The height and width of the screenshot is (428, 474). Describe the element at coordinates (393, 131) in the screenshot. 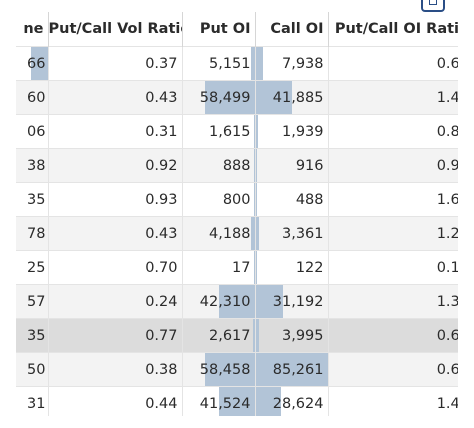

I see `put-call-oi-ratio-cell: 0.83` at that location.